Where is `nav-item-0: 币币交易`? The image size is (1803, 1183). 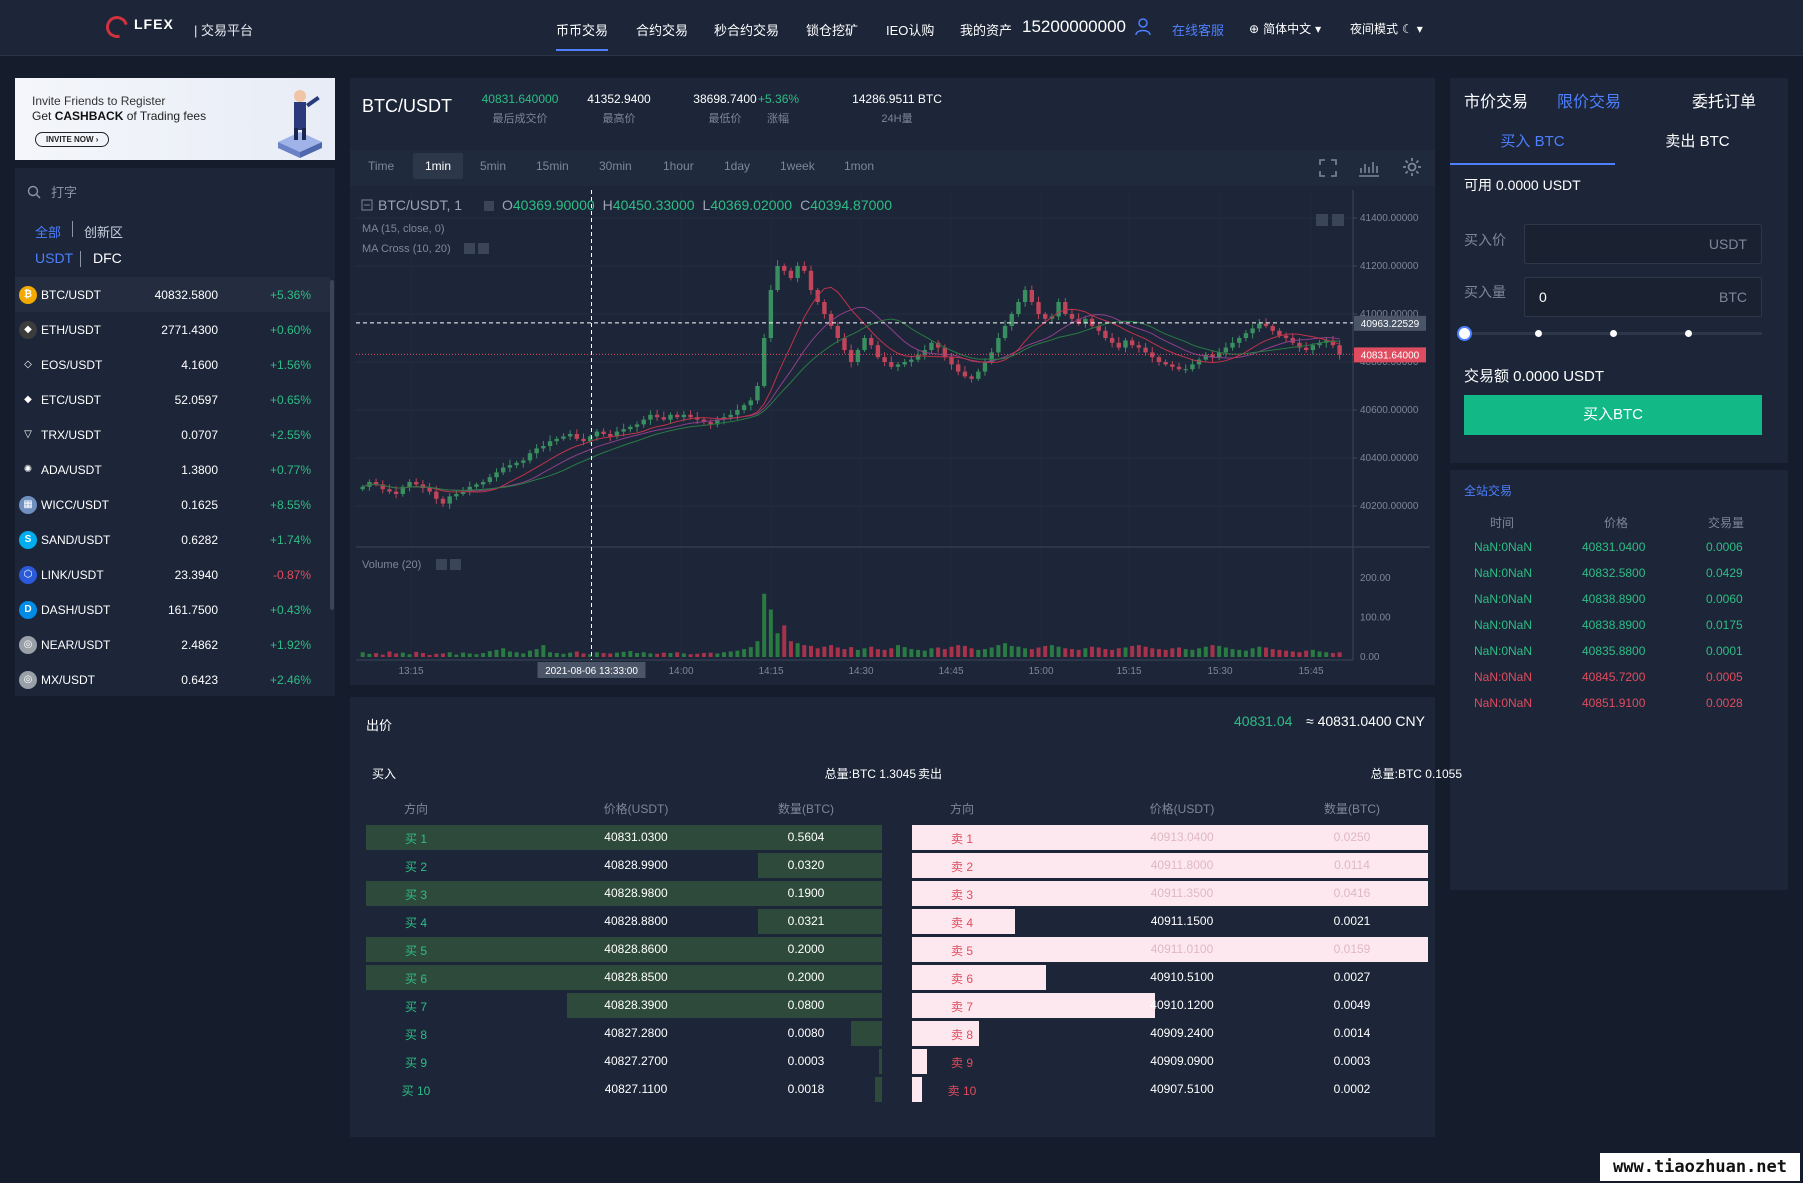
nav-item-0: 币币交易 is located at coordinates (582, 35).